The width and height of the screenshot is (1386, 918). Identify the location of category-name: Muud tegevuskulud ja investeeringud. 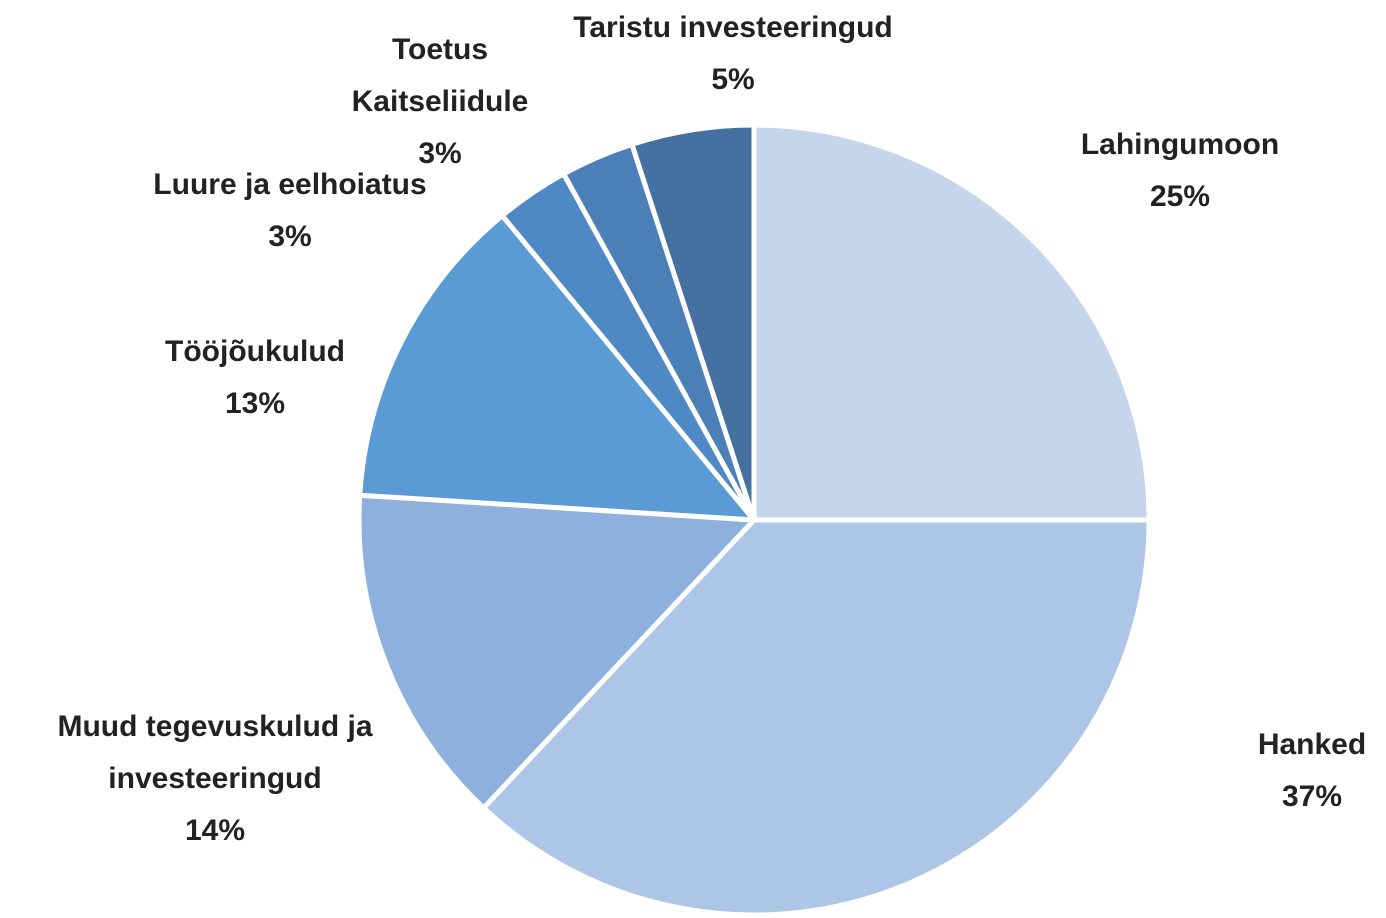
(215, 752).